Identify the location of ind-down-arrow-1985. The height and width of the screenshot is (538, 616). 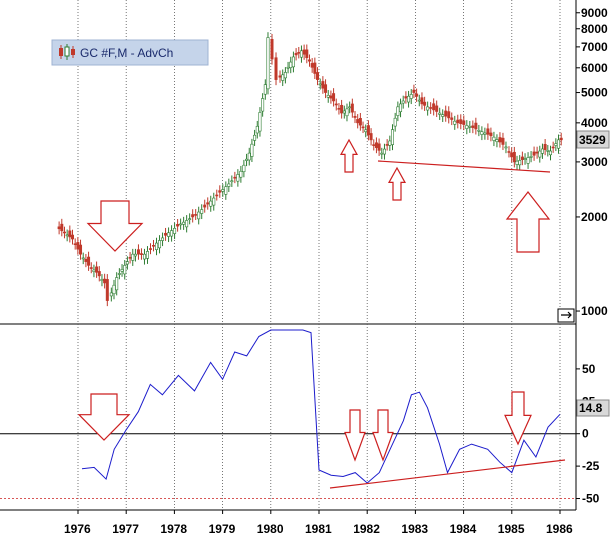
(518, 418).